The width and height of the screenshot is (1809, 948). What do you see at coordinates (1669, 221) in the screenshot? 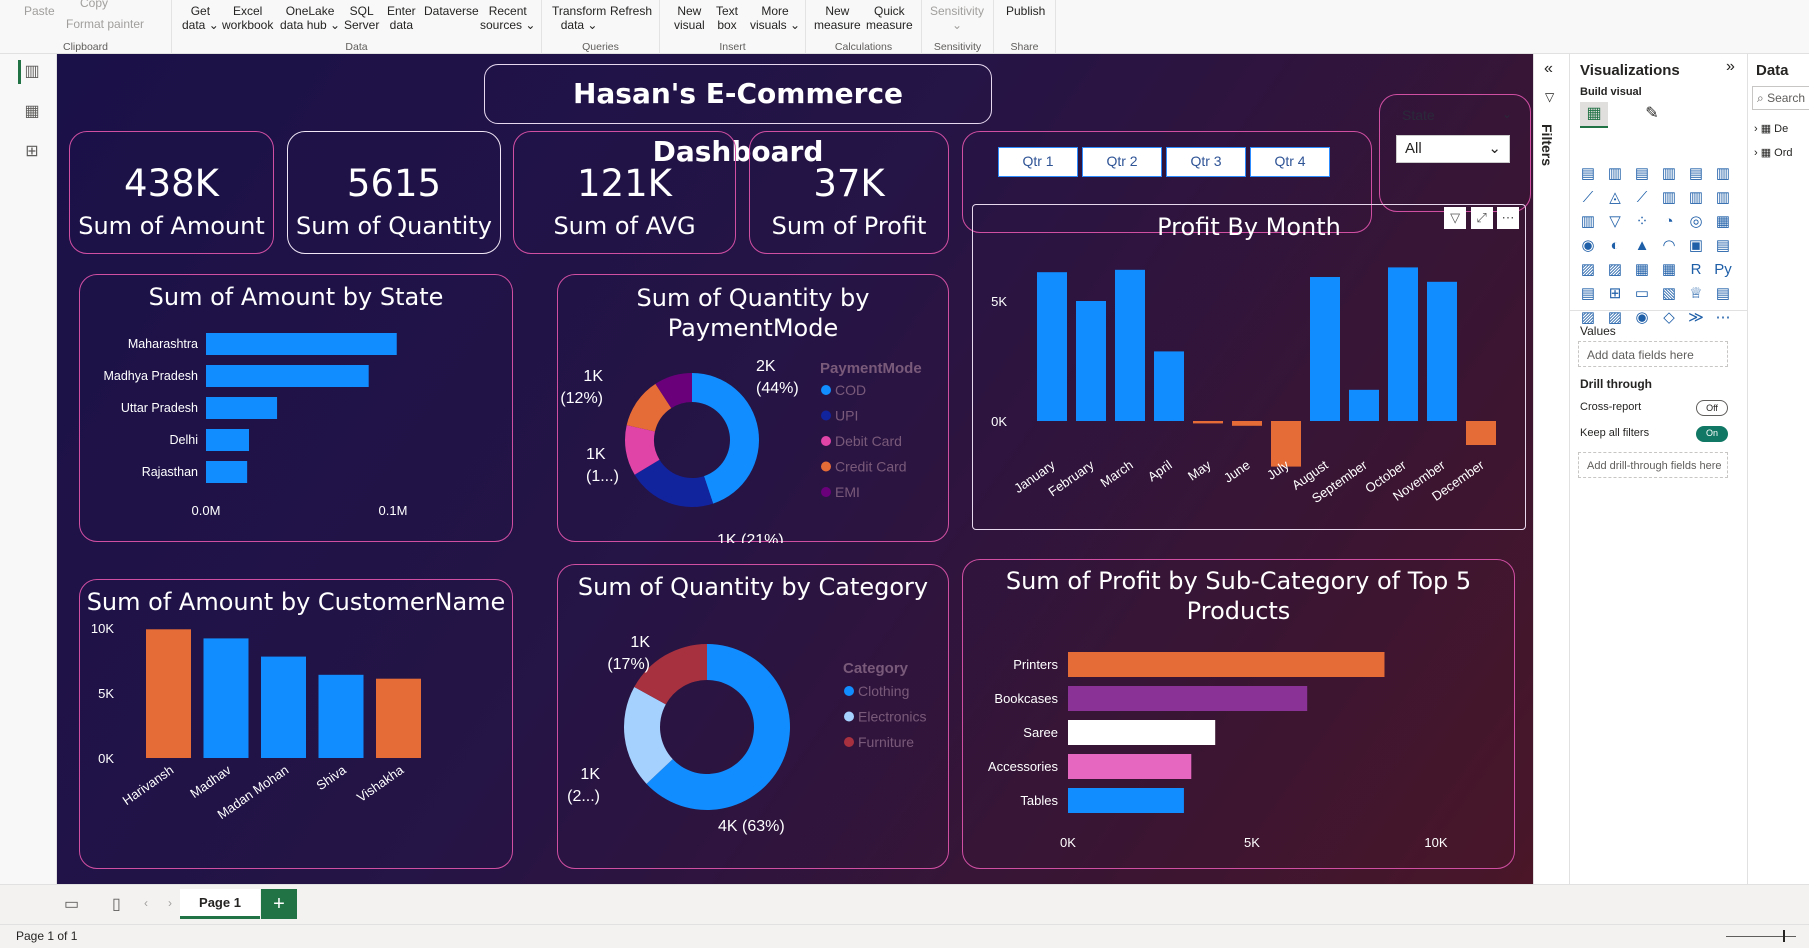
I see `visual-type-icon: ◔` at bounding box center [1669, 221].